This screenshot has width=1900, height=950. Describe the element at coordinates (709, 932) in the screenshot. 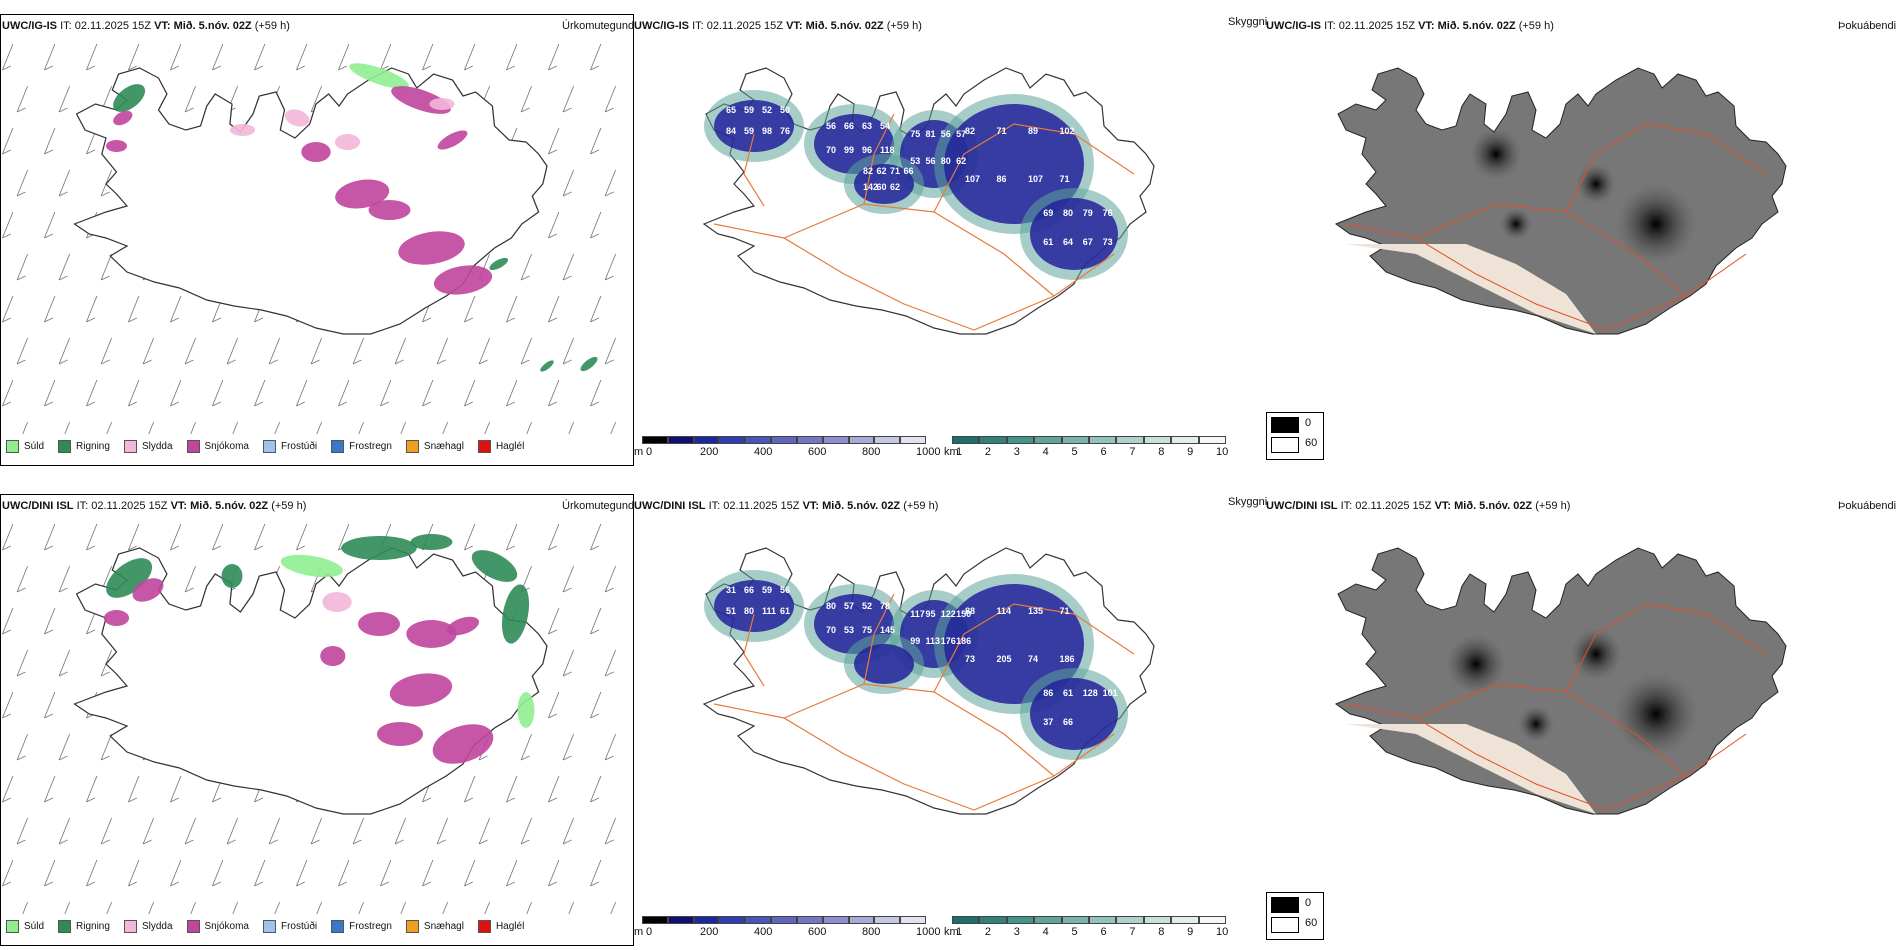

I see `colorbar-tick-label: 200` at that location.